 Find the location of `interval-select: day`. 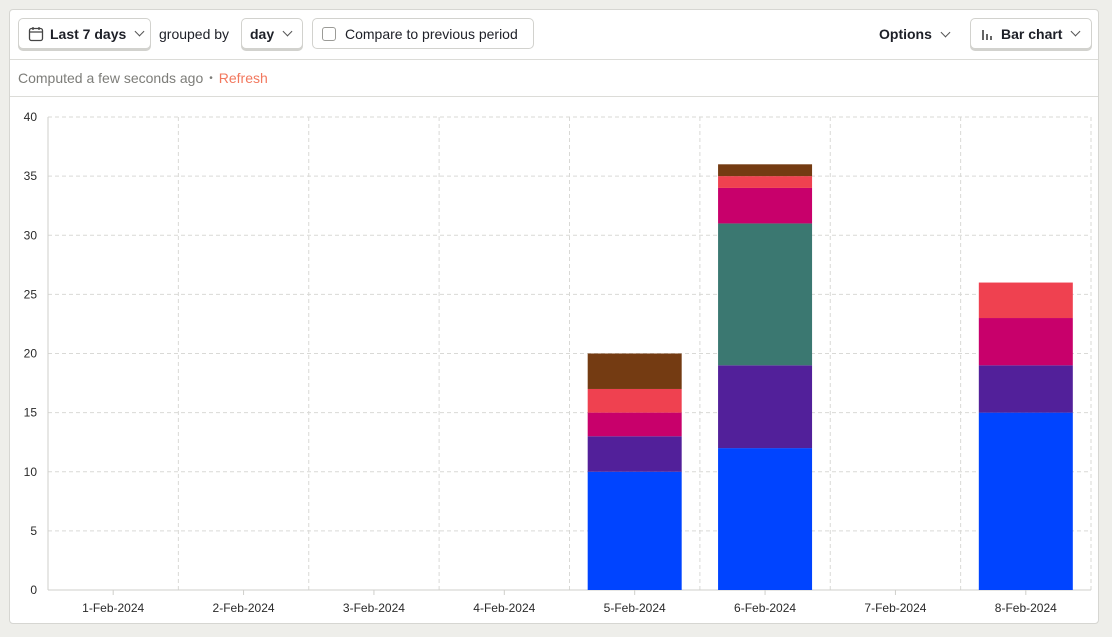

interval-select: day is located at coordinates (272, 33).